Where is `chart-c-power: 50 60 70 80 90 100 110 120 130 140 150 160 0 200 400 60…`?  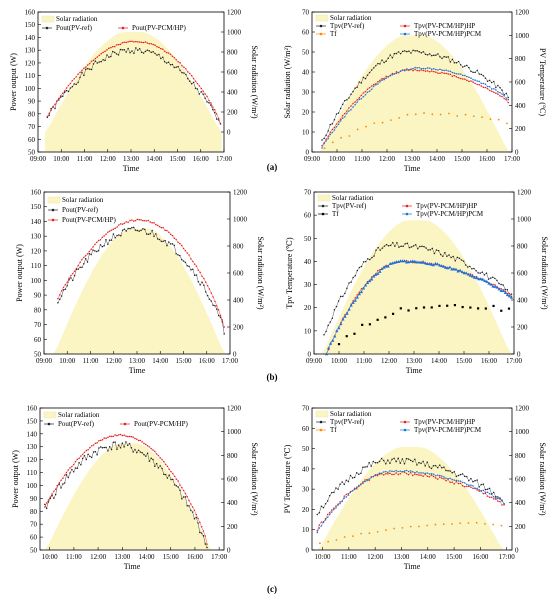
chart-c-power: 50 60 70 80 90 100 110 120 130 140 150 160 0 200 400 60… is located at coordinates (135, 488).